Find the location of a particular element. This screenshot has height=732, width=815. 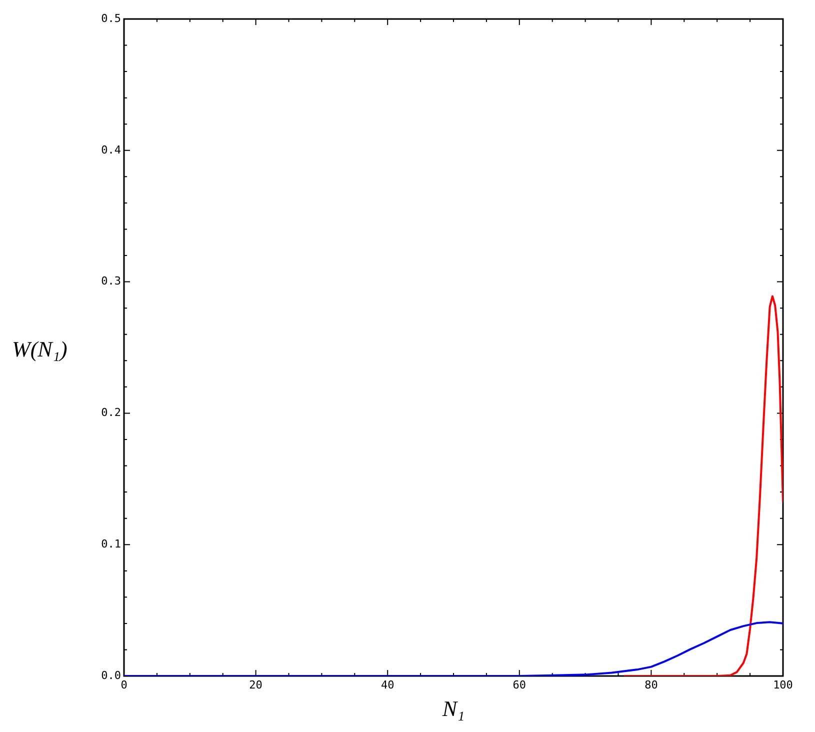

x-tick-label: 60 is located at coordinates (519, 685).